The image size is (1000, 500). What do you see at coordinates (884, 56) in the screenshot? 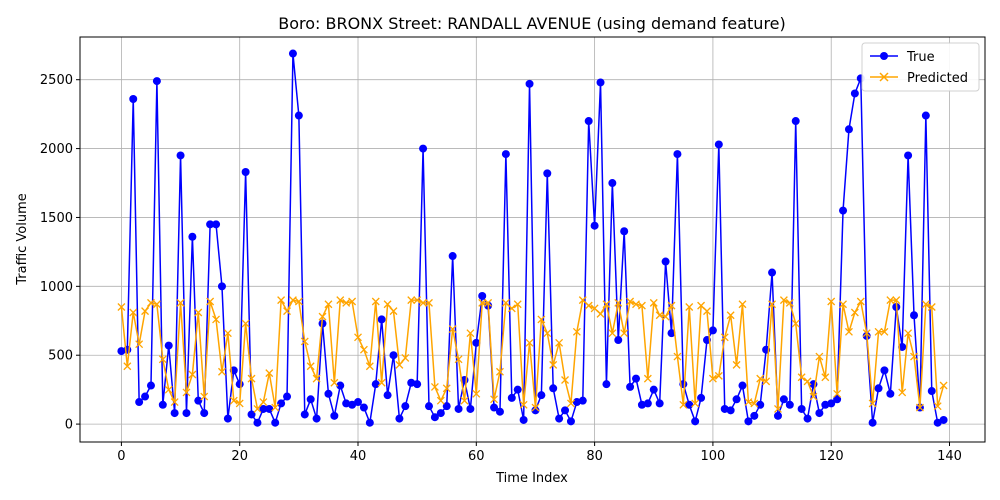
I see `legend-marker-true` at bounding box center [884, 56].